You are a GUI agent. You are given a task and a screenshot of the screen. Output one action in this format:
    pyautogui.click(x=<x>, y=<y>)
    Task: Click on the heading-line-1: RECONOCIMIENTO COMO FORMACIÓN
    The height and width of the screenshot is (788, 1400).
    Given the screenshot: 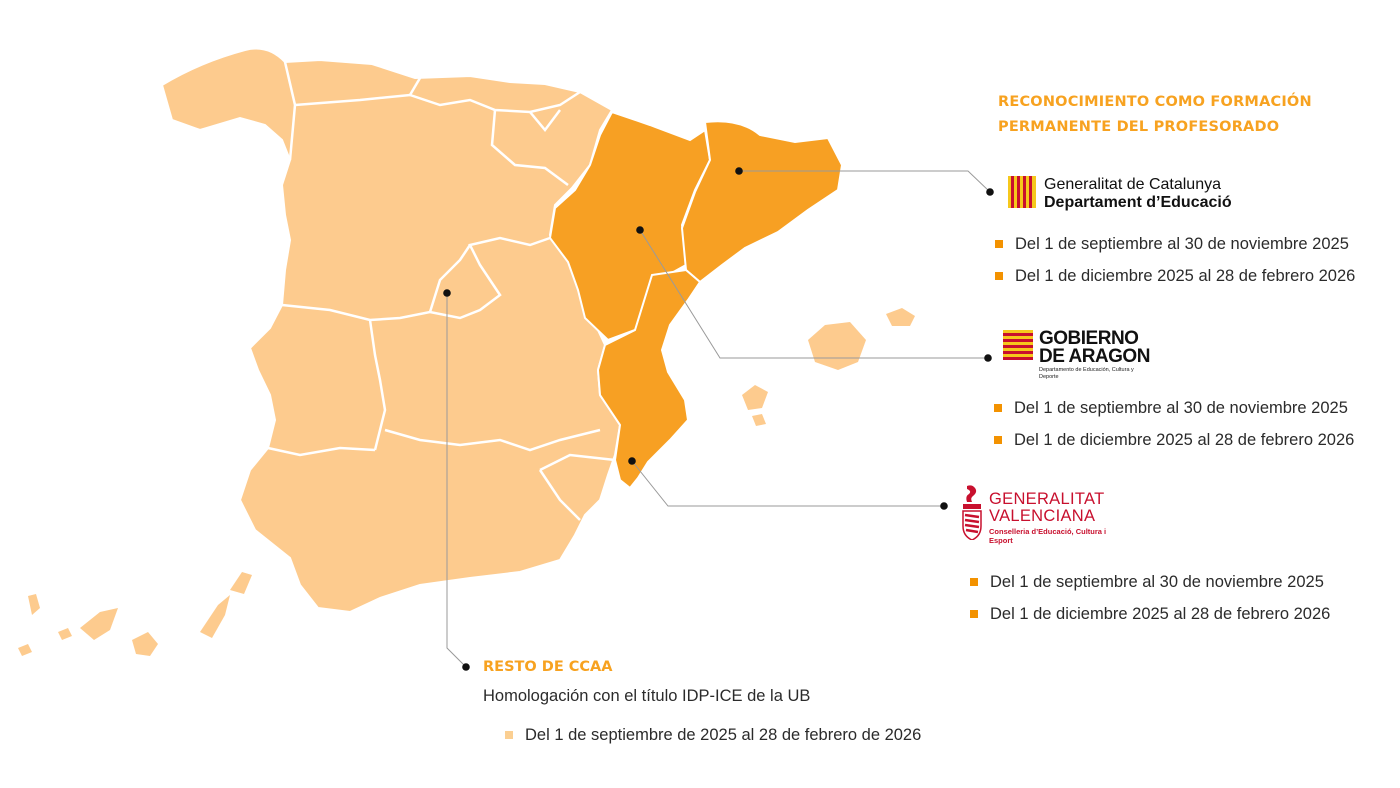 What is the action you would take?
    pyautogui.click(x=1155, y=102)
    